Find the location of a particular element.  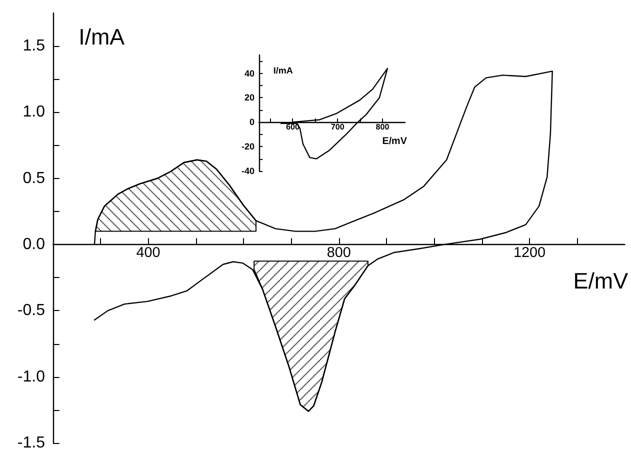

x-tick-label: 700 is located at coordinates (337, 127).